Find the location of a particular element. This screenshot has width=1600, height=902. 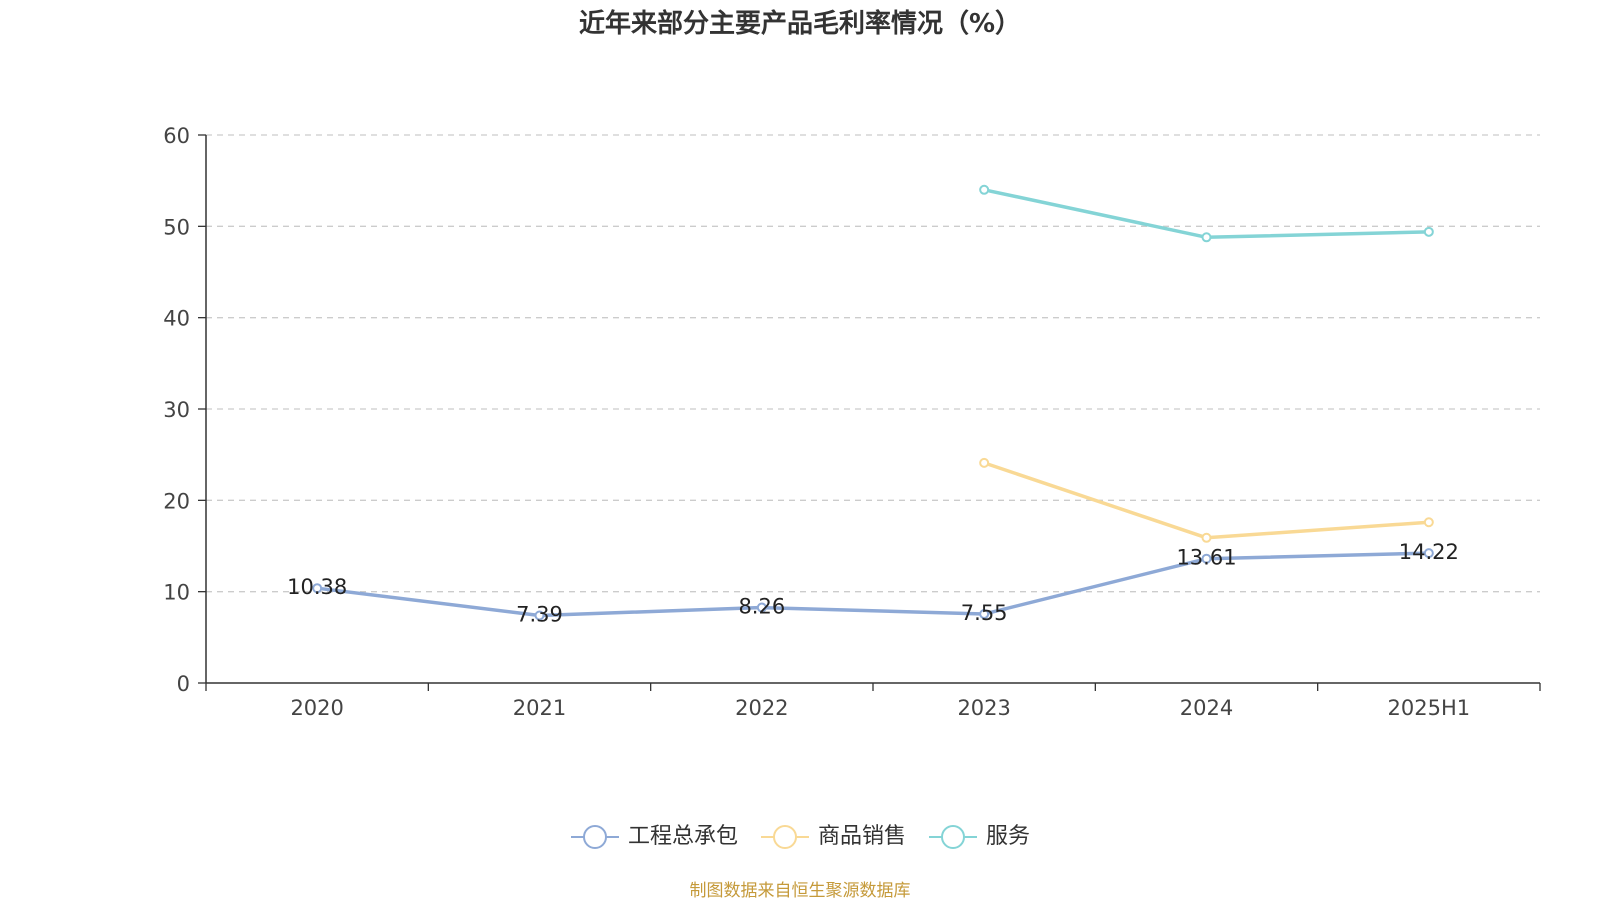

data-label-0-1: 7.39 is located at coordinates (539, 615).